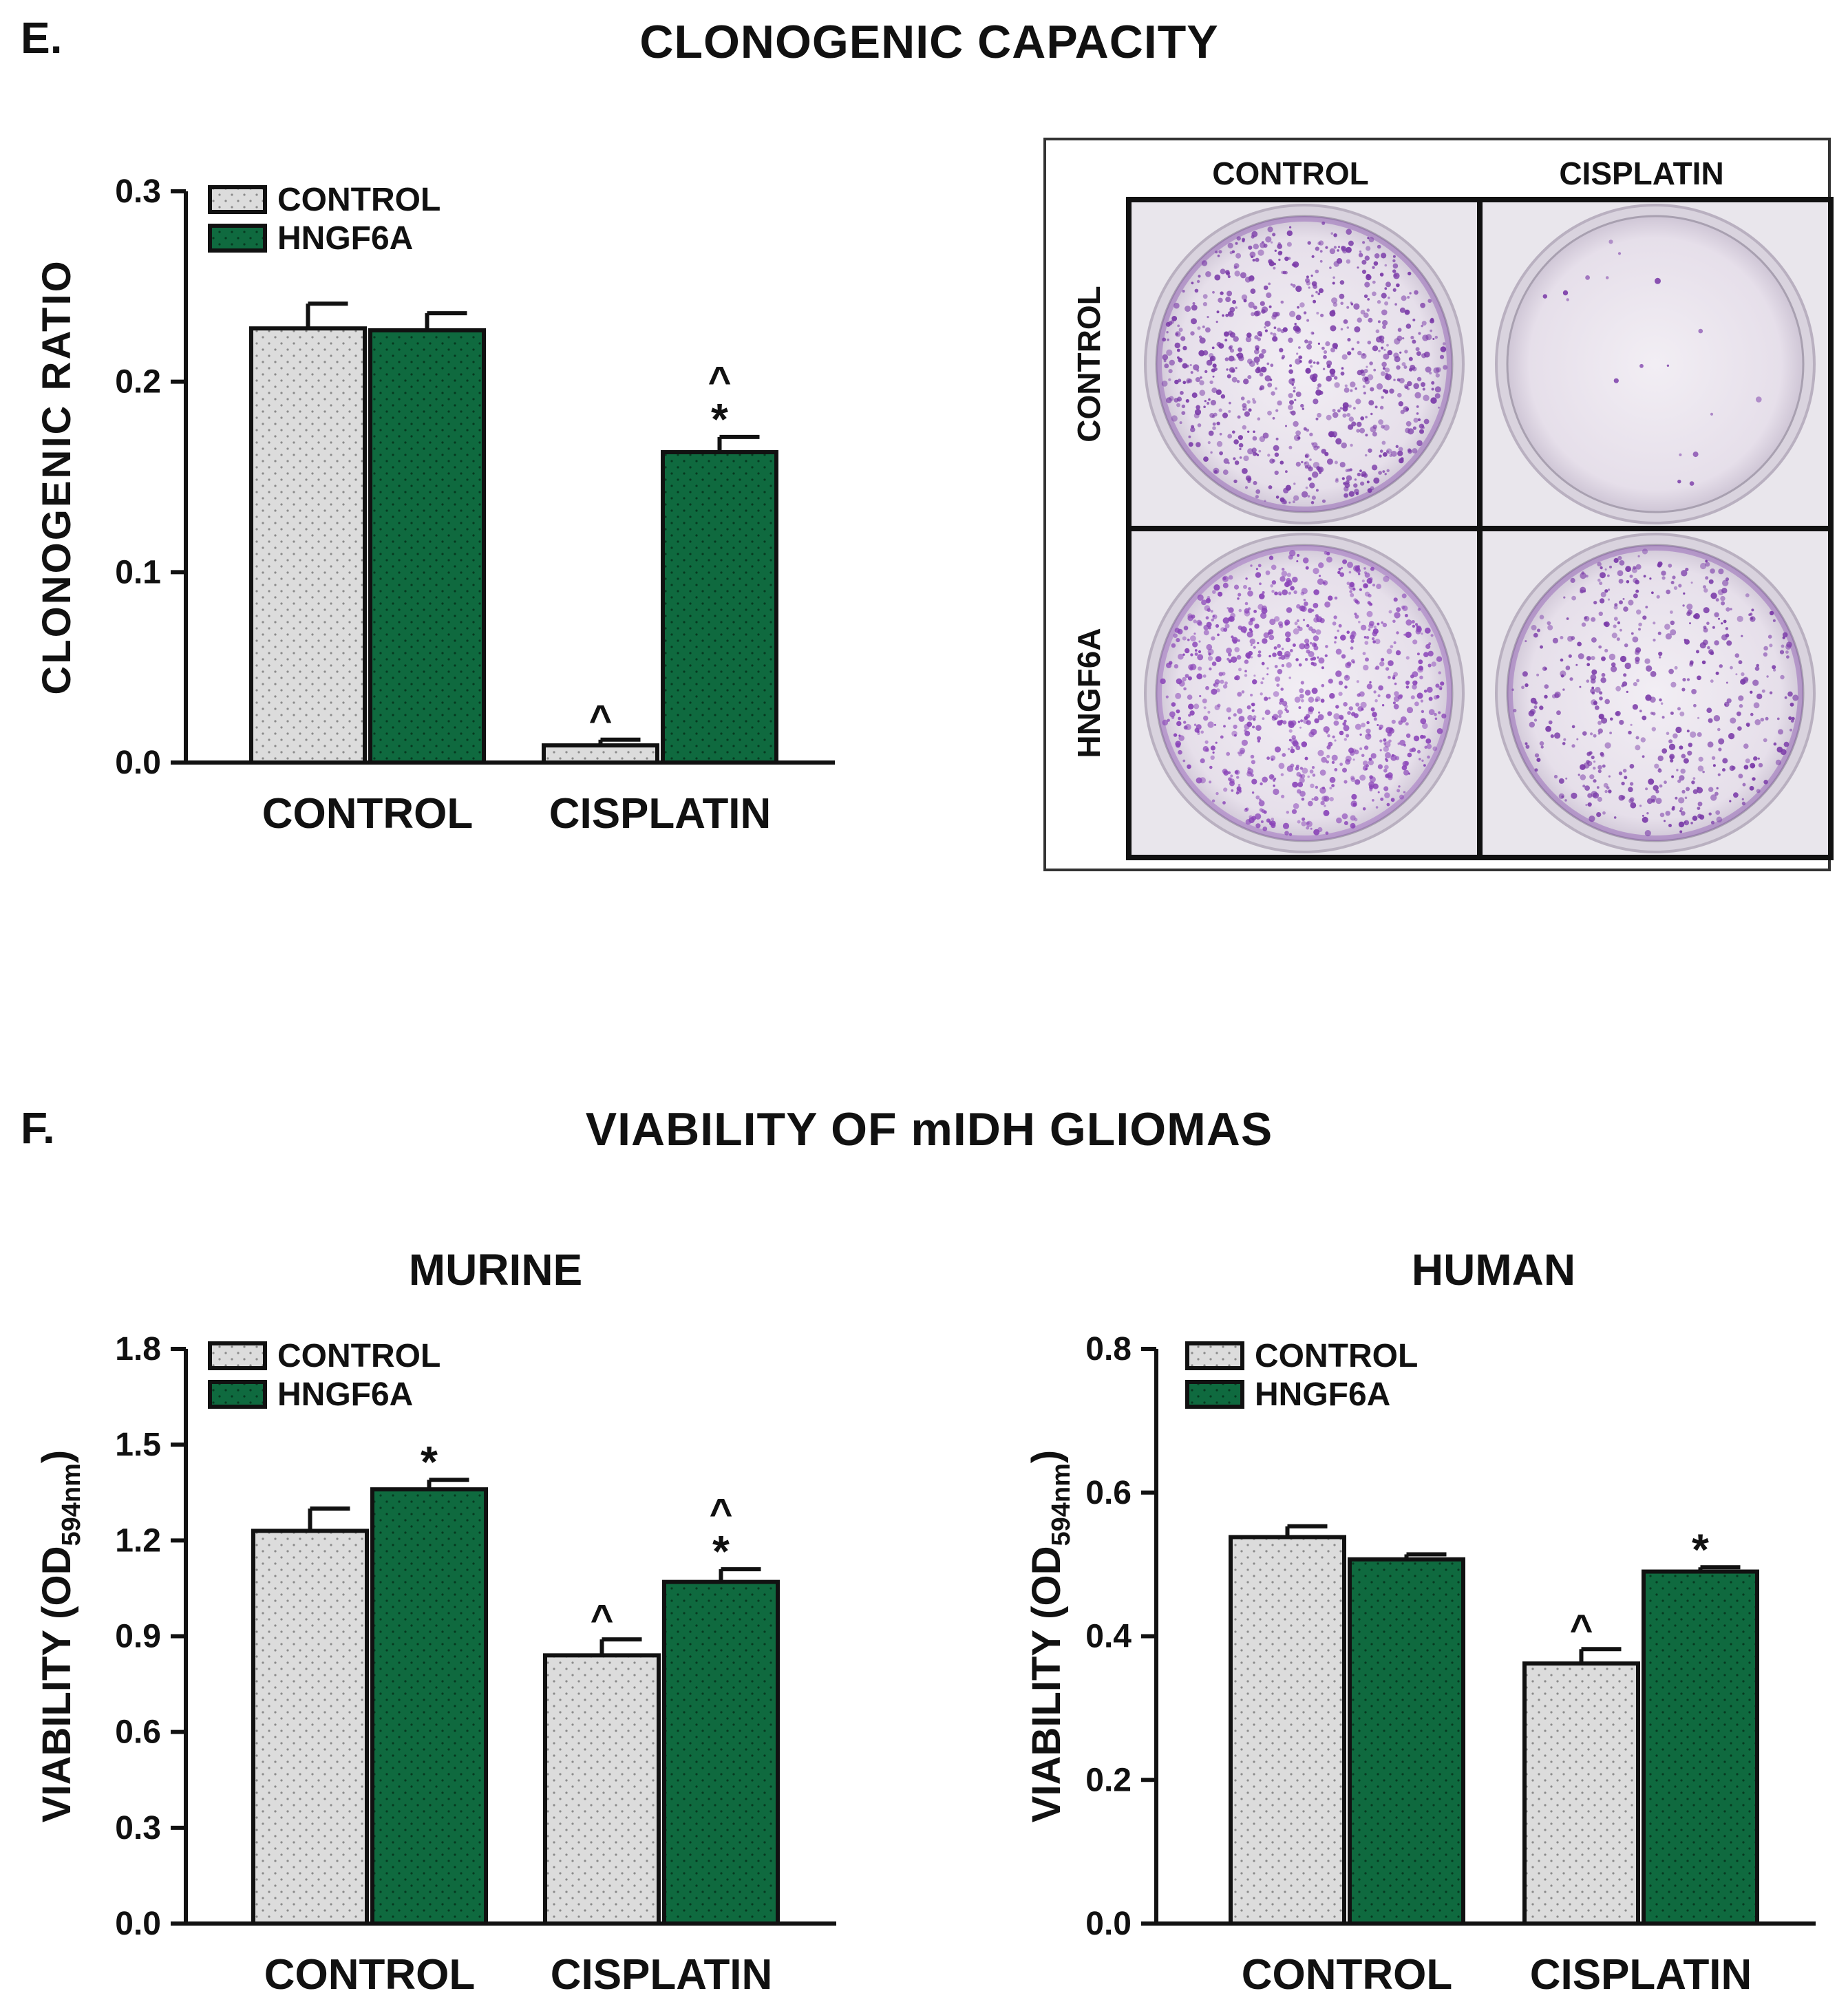 The height and width of the screenshot is (2002, 1848). What do you see at coordinates (57, 1684) in the screenshot?
I see `y-axis-label-main: VIABILITY (OD` at bounding box center [57, 1684].